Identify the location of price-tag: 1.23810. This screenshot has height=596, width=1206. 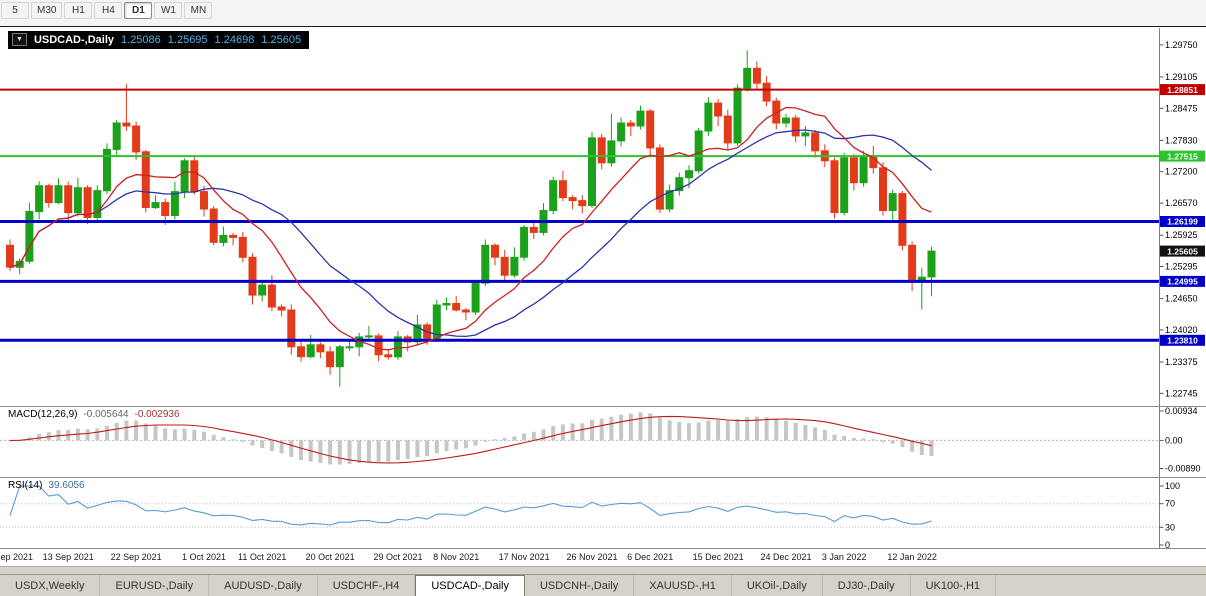
(1182, 340).